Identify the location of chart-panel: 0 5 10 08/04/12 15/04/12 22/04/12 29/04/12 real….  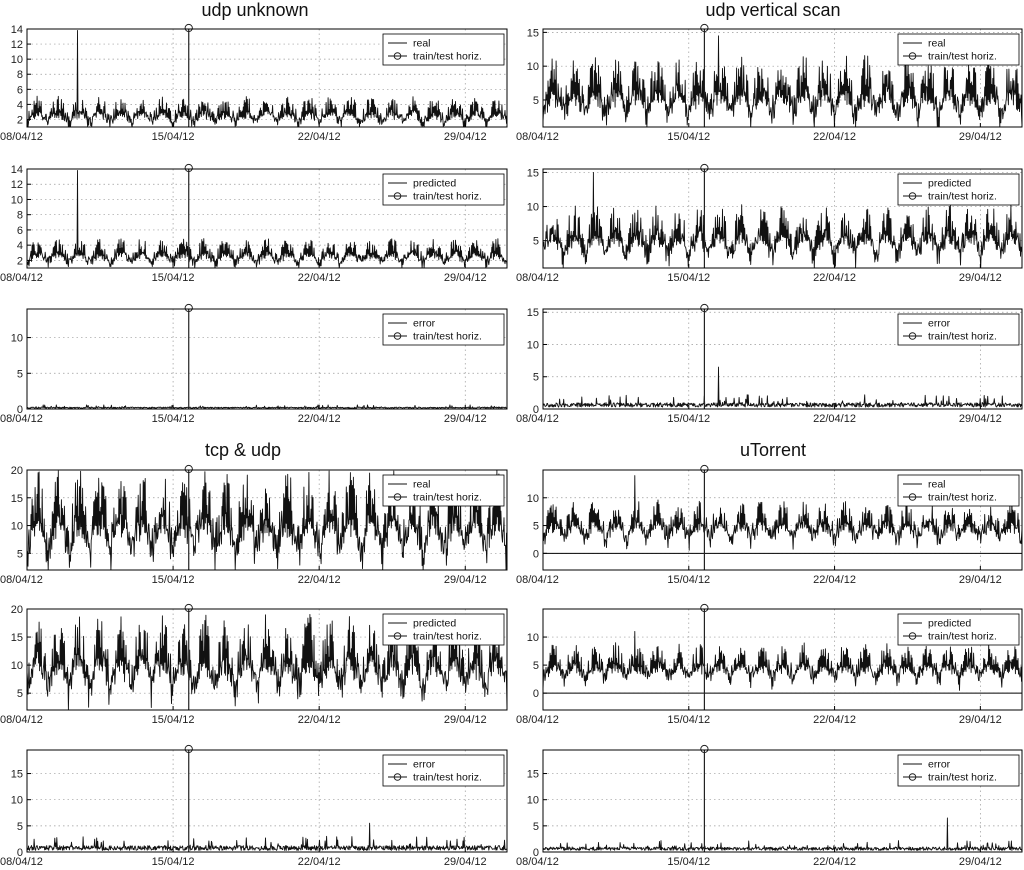
(769, 525).